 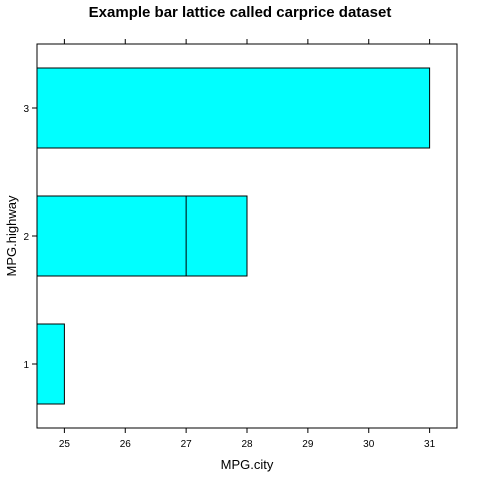 I want to click on x-tick-label: 28, so click(x=247, y=444).